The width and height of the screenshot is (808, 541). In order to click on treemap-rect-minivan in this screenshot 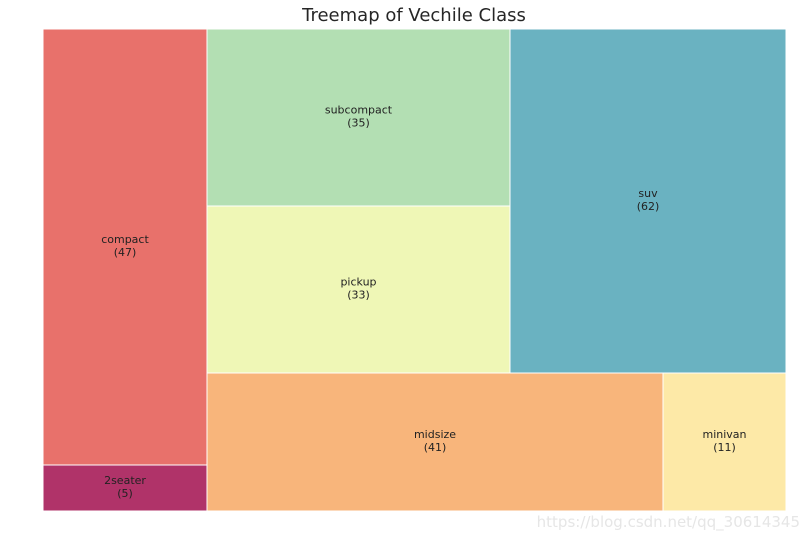, I will do `click(724, 442)`.